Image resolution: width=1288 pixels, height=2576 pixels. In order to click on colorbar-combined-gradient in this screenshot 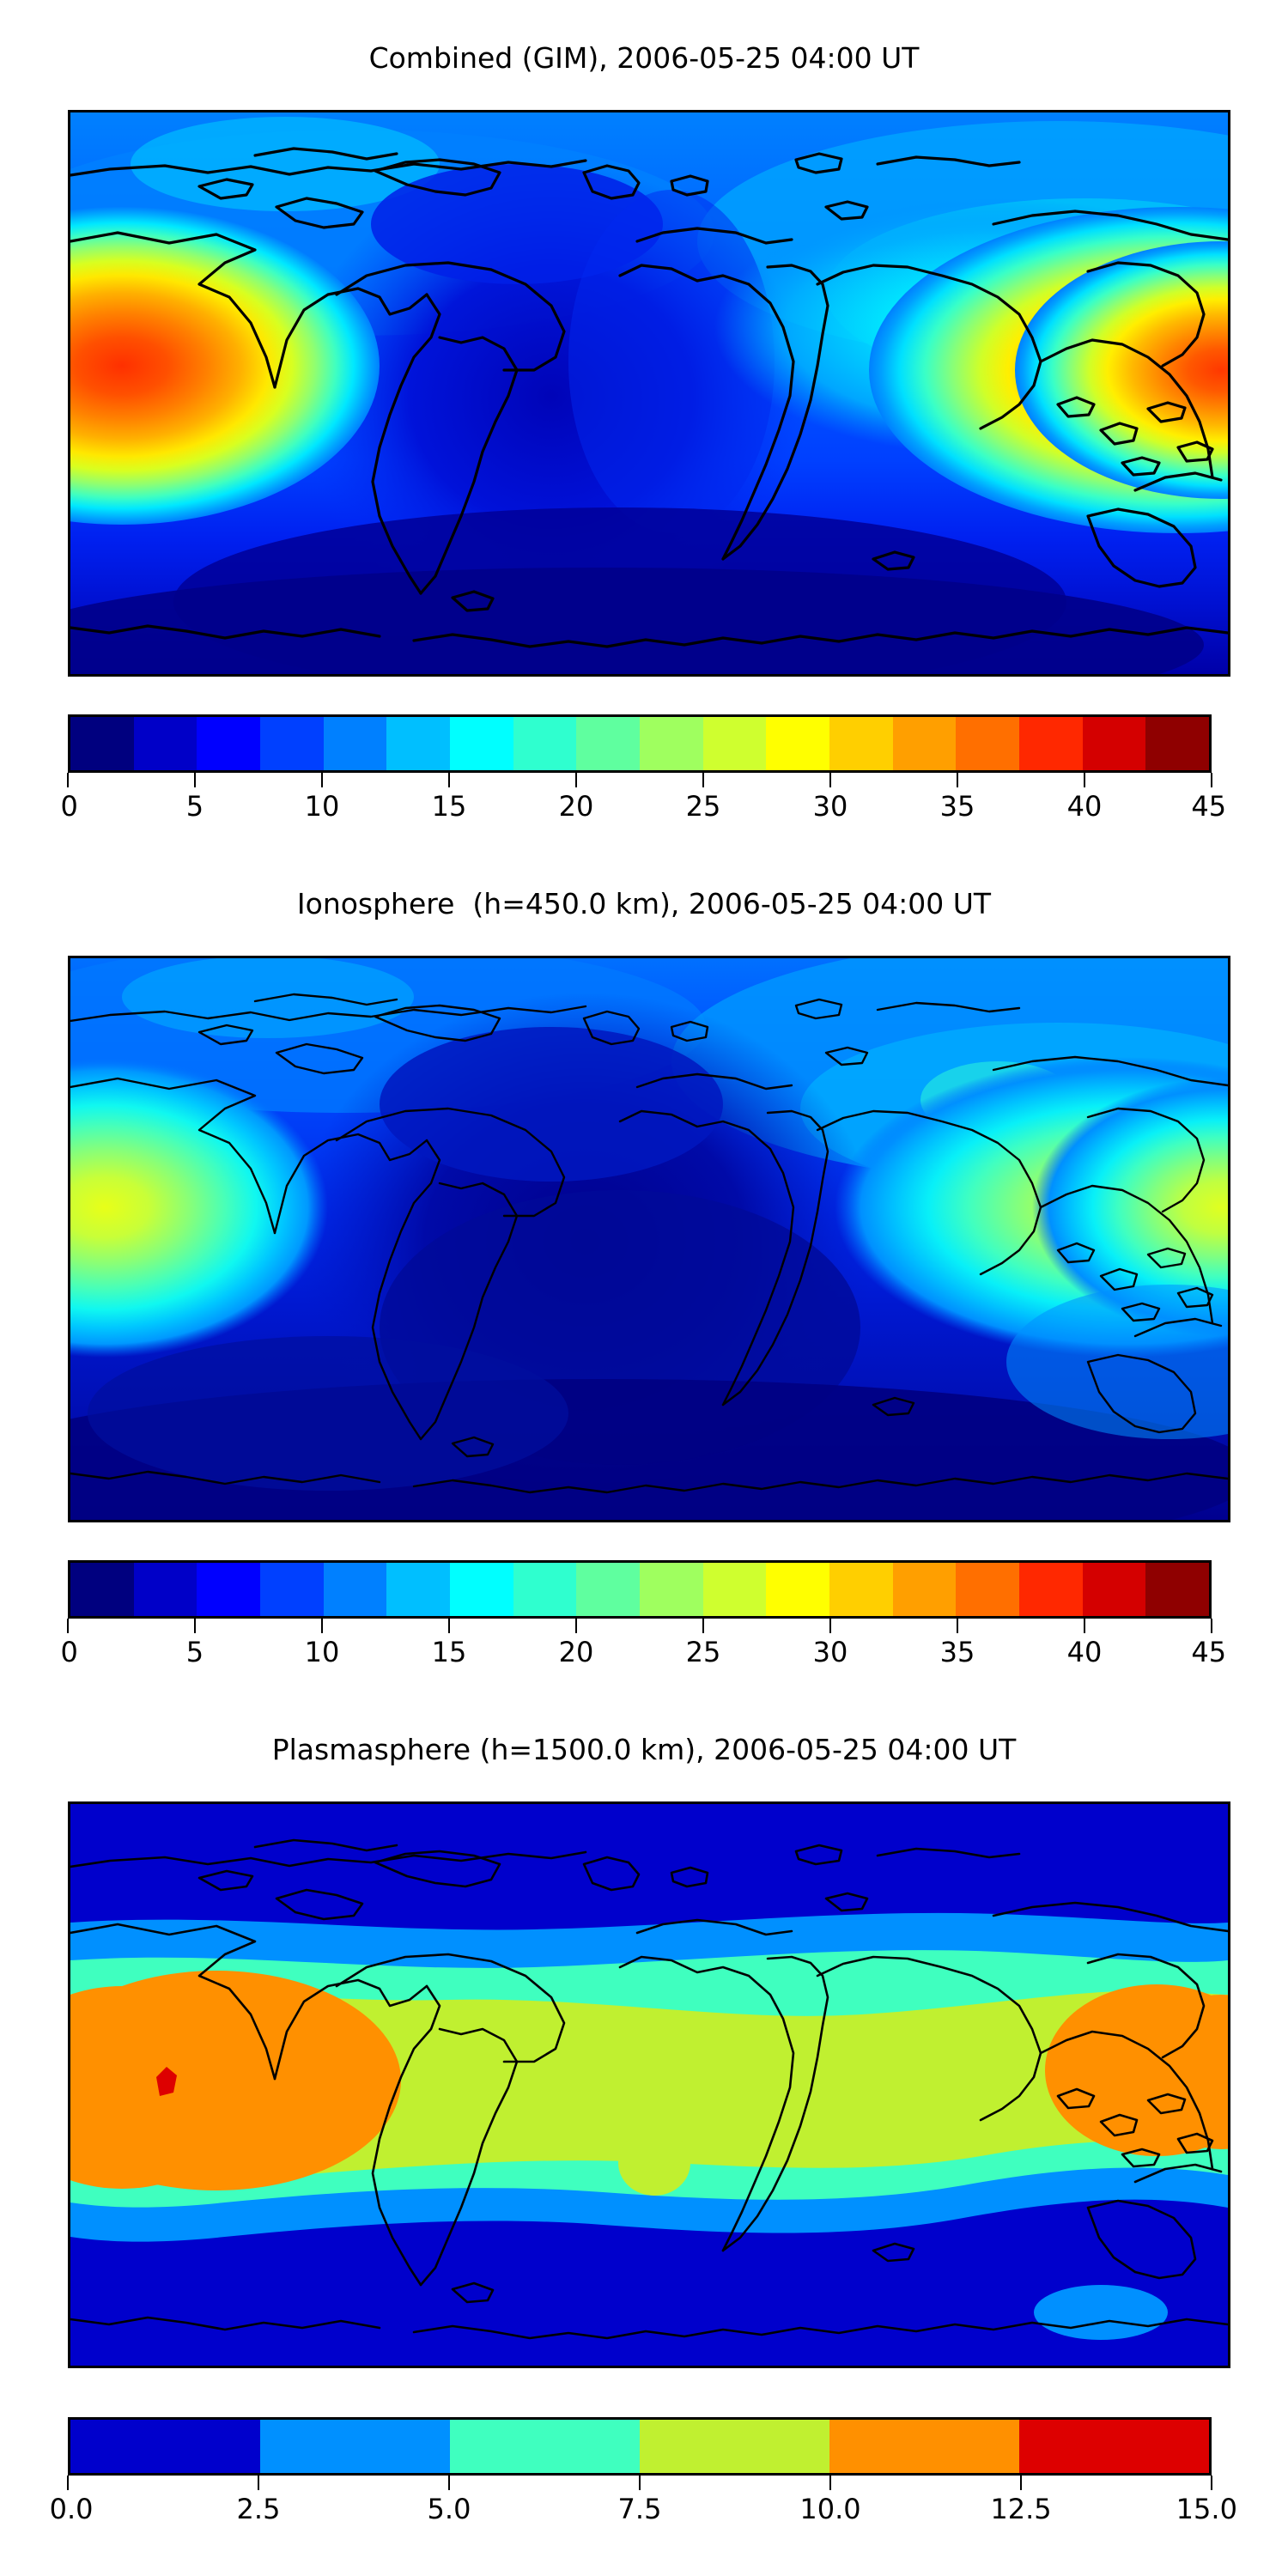, I will do `click(640, 744)`.